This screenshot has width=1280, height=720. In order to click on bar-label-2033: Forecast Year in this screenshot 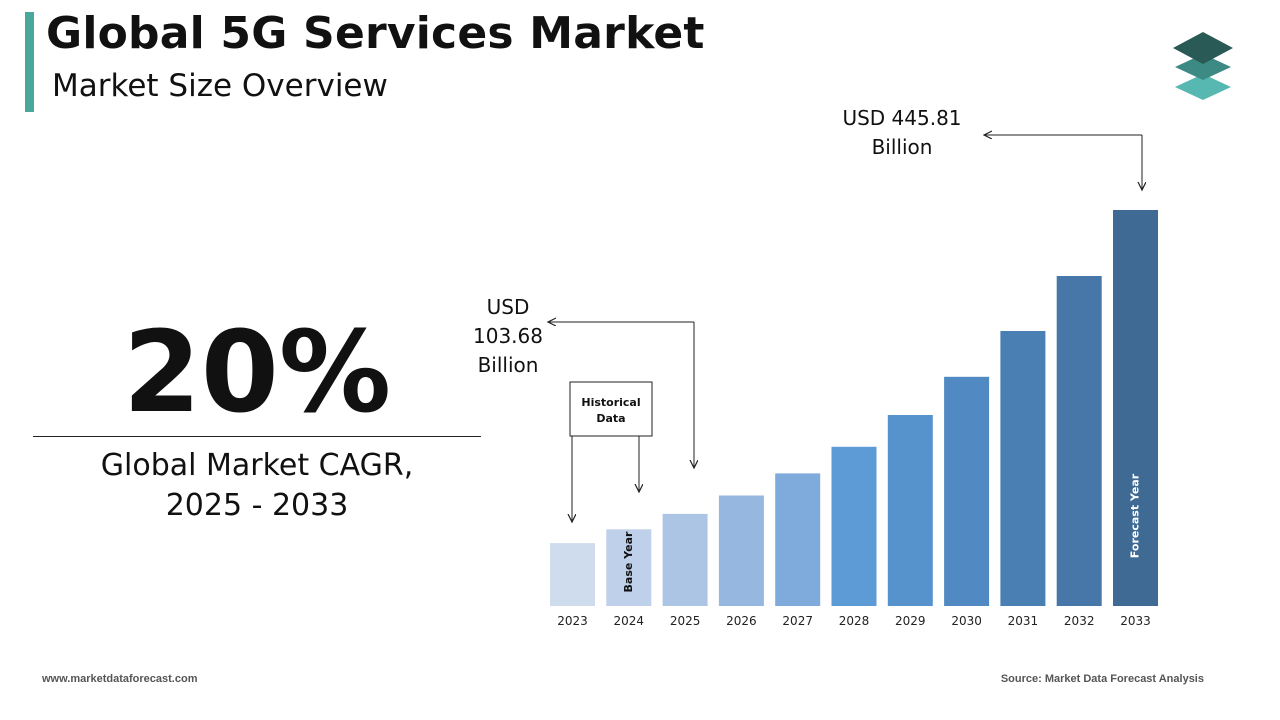, I will do `click(1135, 515)`.